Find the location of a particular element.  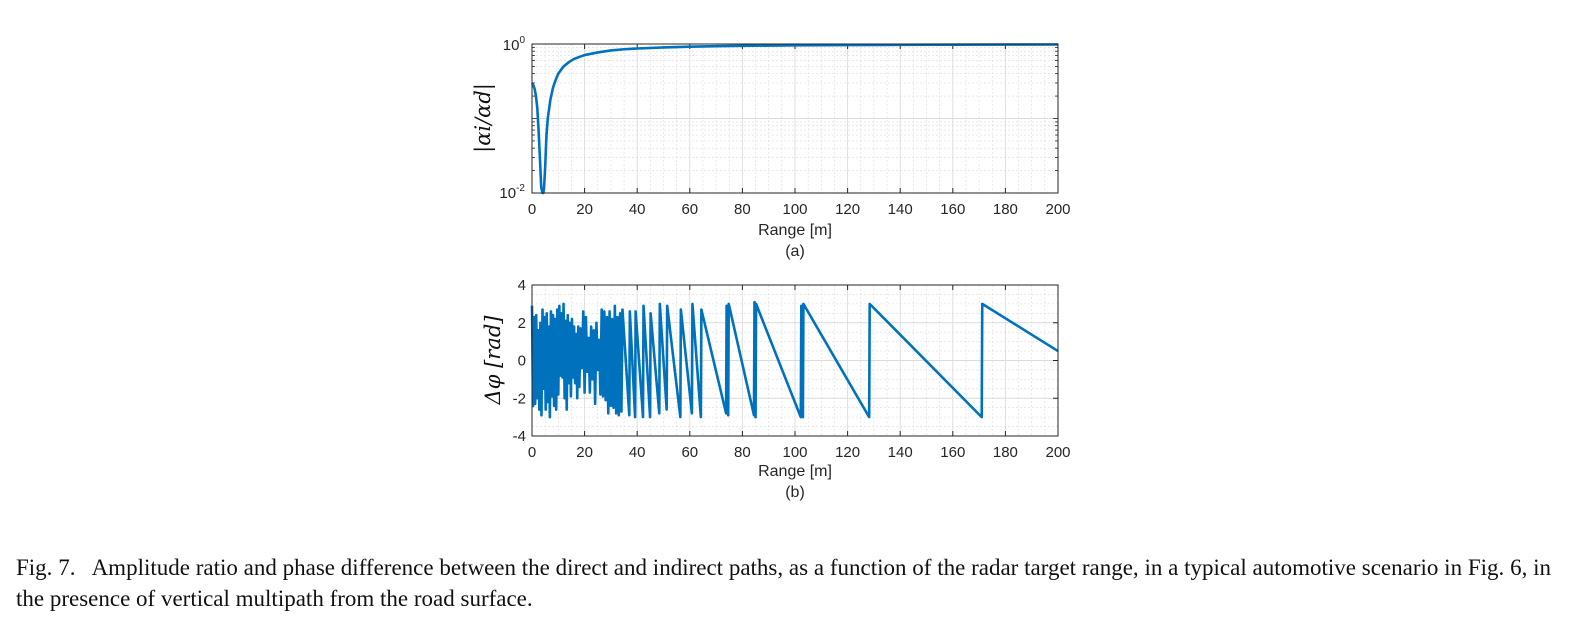

x-tick-labels-b: 0 20 40 60 80 100 120 140 160 180 200 is located at coordinates (799, 452).